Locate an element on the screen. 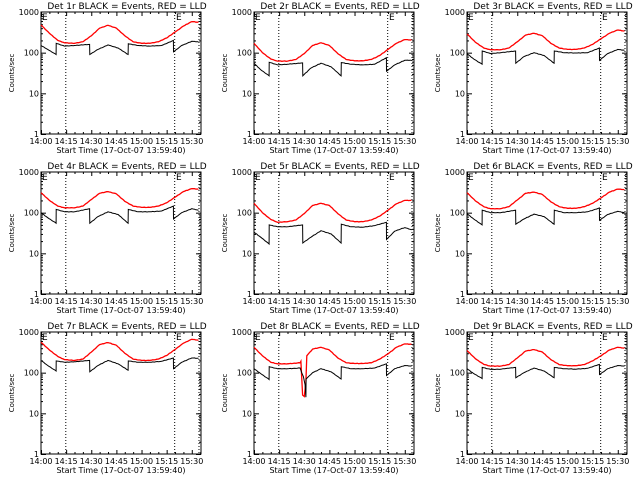 This screenshot has height=484, width=640. chart-title: Det 5r BLACK = Events, RED = LLD is located at coordinates (339, 167).